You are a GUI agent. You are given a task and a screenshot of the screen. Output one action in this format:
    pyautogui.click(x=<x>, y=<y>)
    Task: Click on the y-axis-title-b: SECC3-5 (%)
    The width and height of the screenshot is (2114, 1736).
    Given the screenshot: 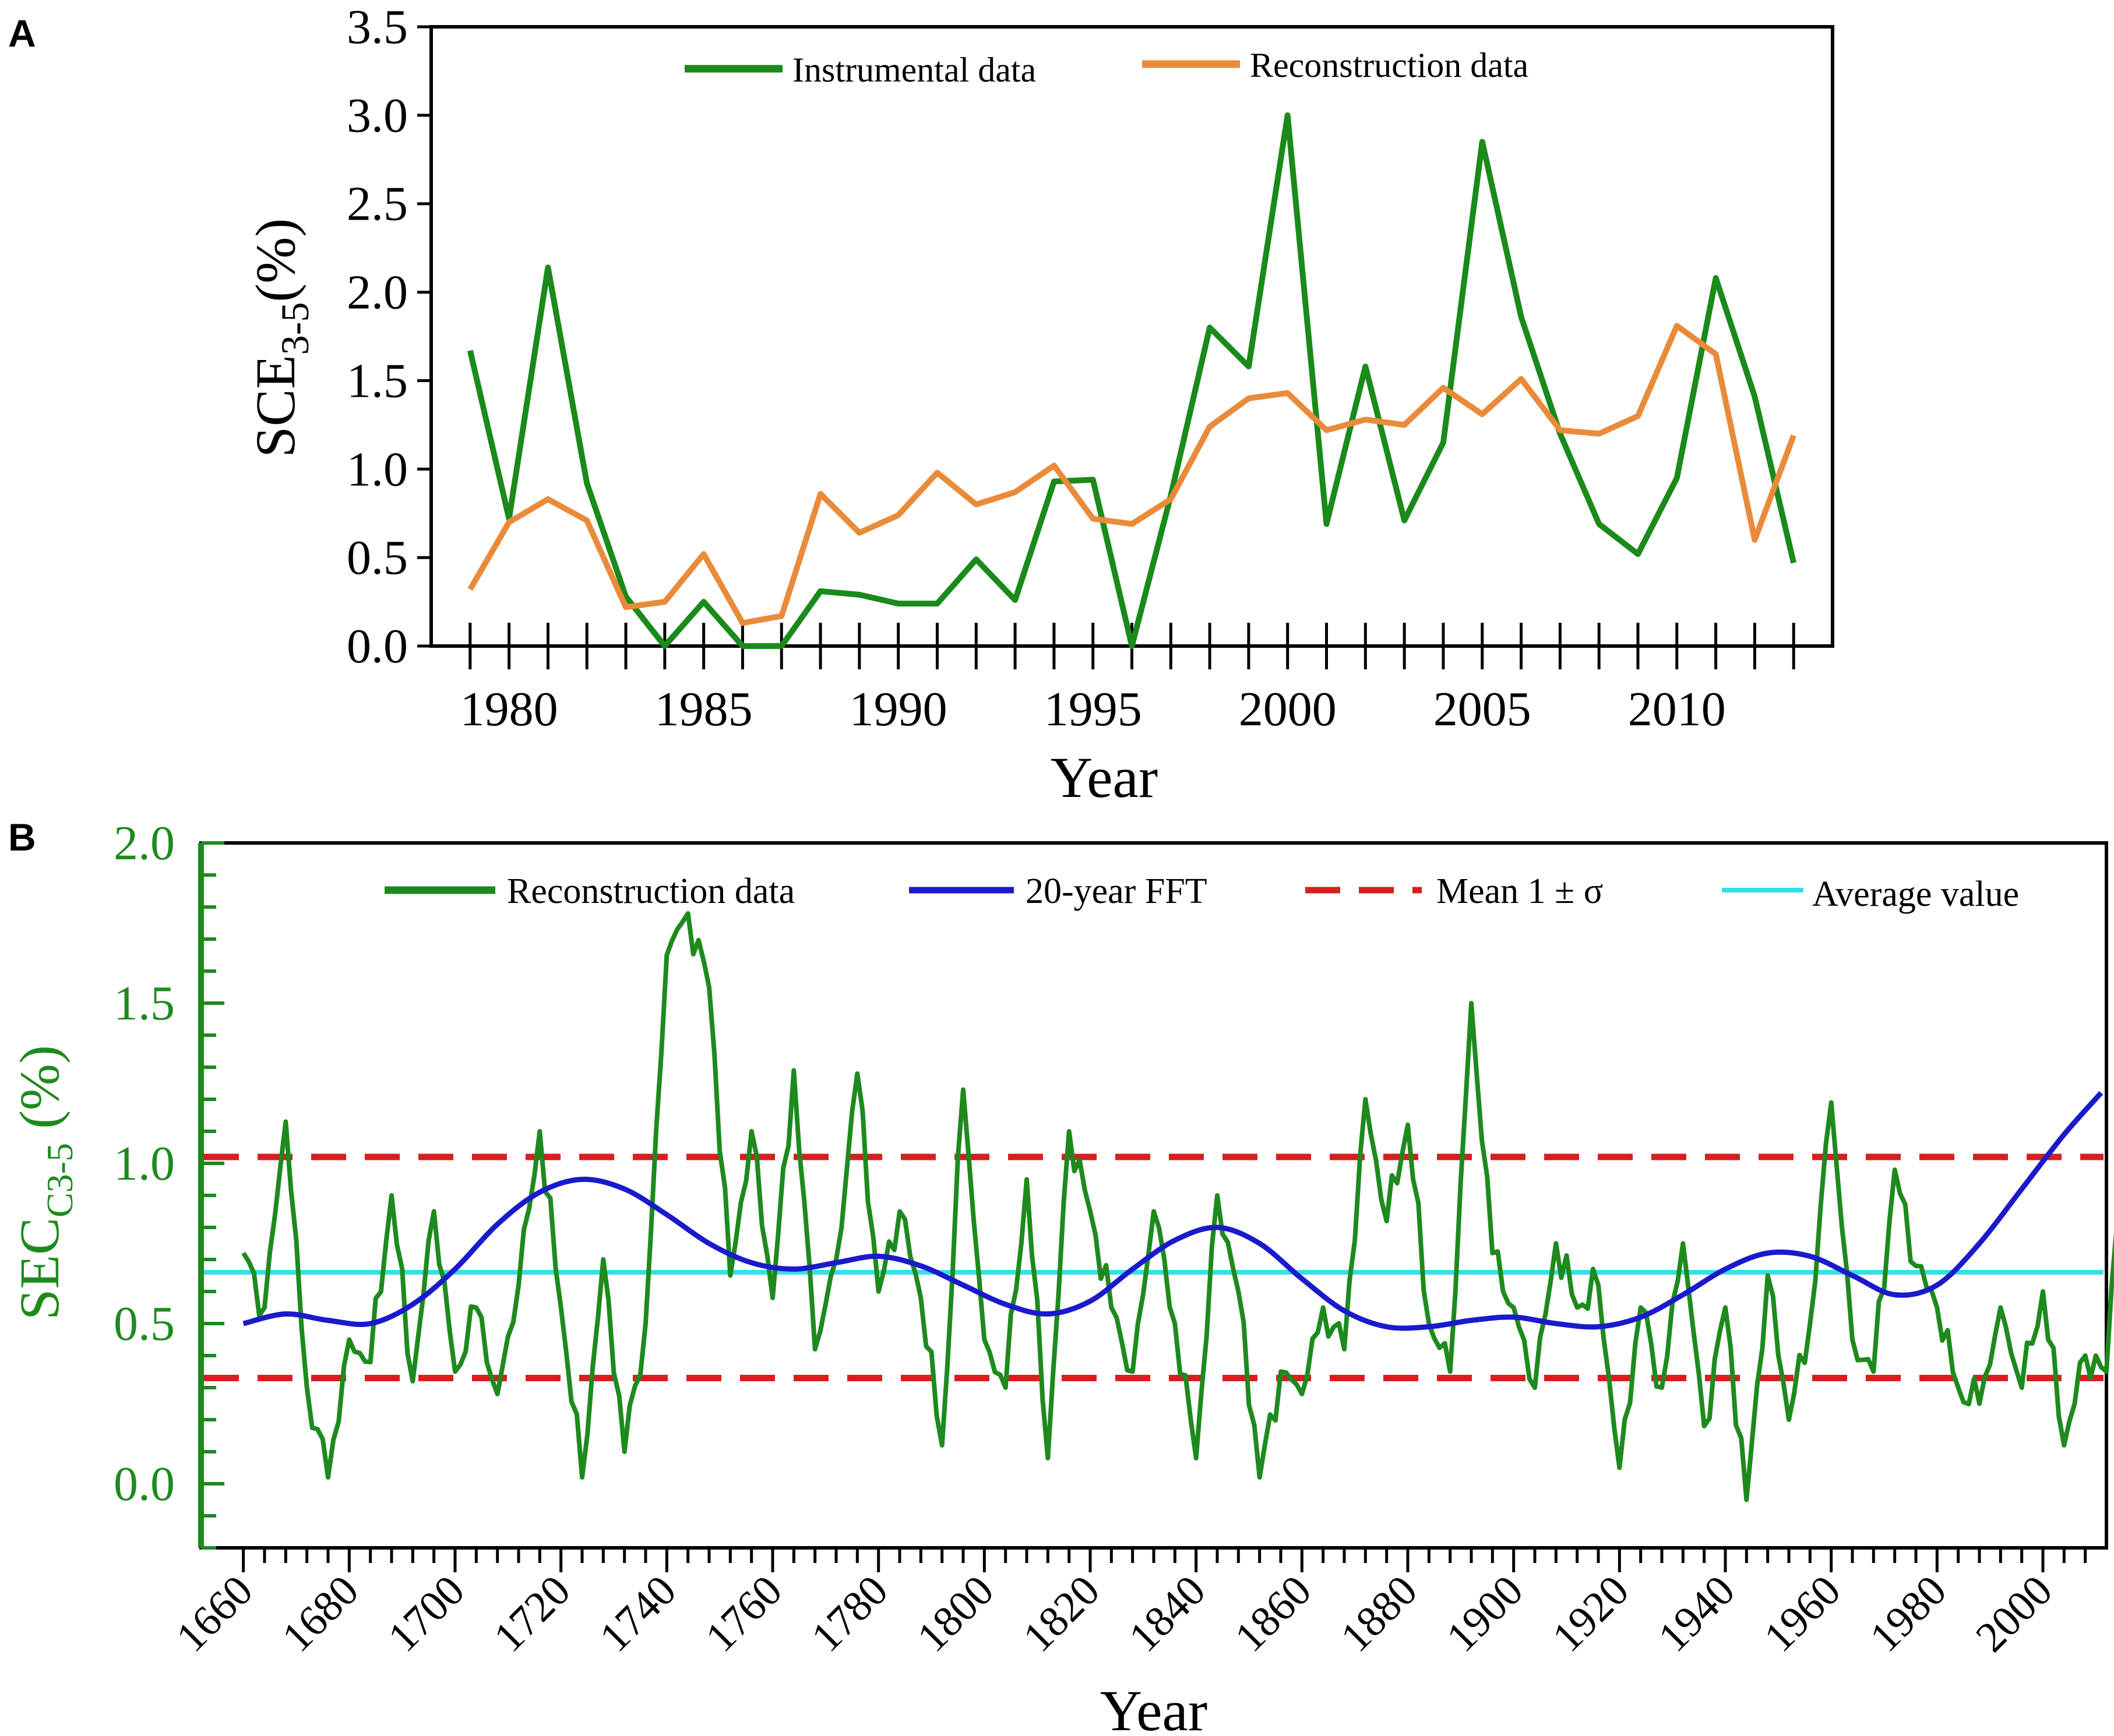 What is the action you would take?
    pyautogui.click(x=44, y=1182)
    